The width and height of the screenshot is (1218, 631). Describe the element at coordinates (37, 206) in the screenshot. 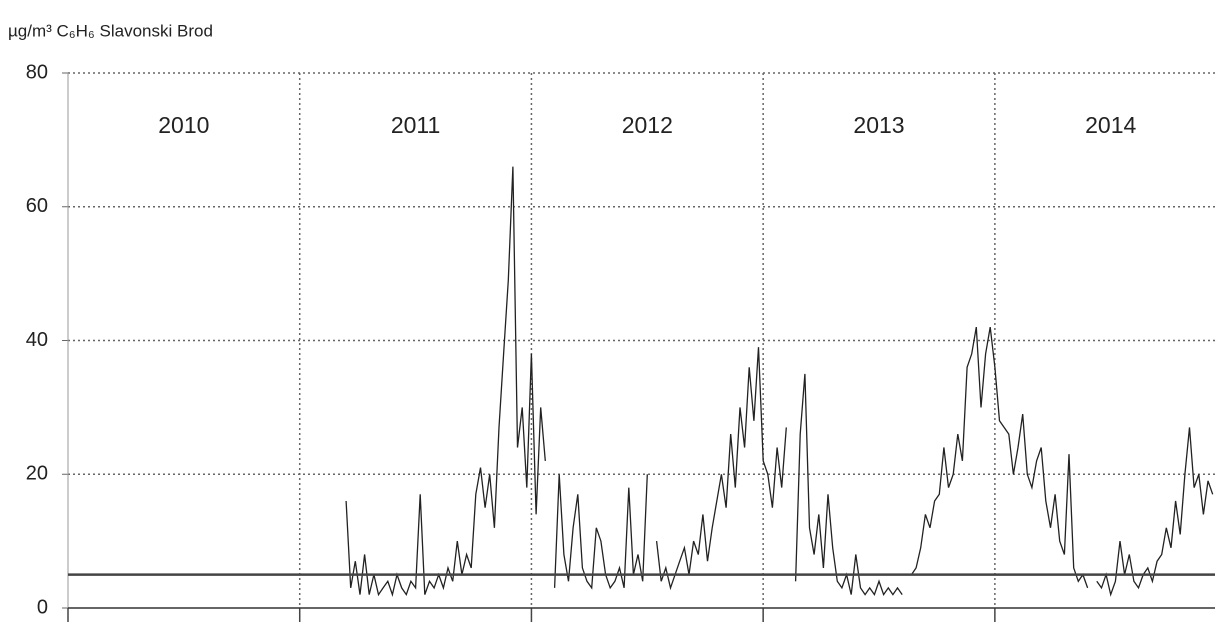

I see `y-tick-label: 60` at that location.